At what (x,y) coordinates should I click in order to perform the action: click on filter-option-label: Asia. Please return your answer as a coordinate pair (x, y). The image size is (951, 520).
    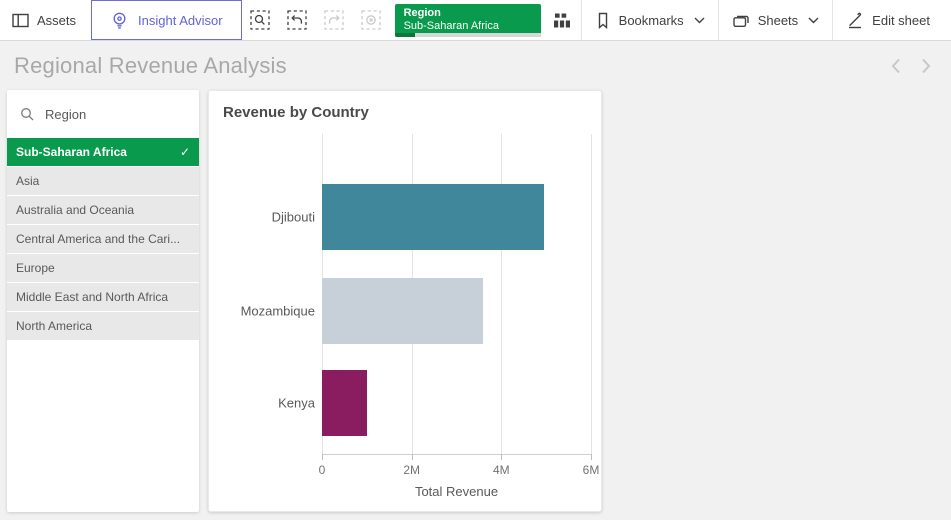
    Looking at the image, I should click on (28, 181).